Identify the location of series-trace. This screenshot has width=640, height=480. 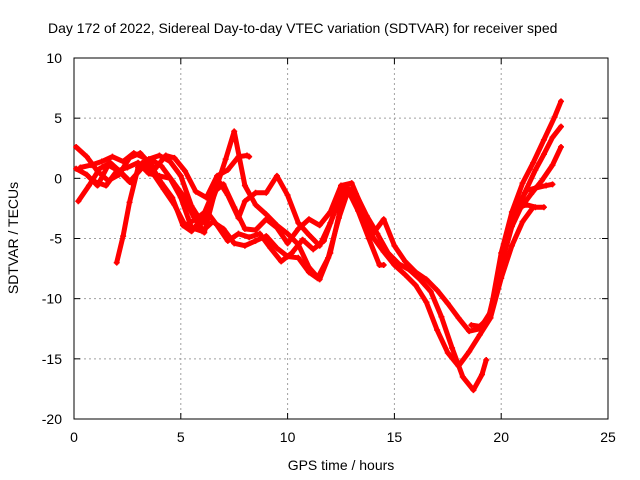
(164, 175).